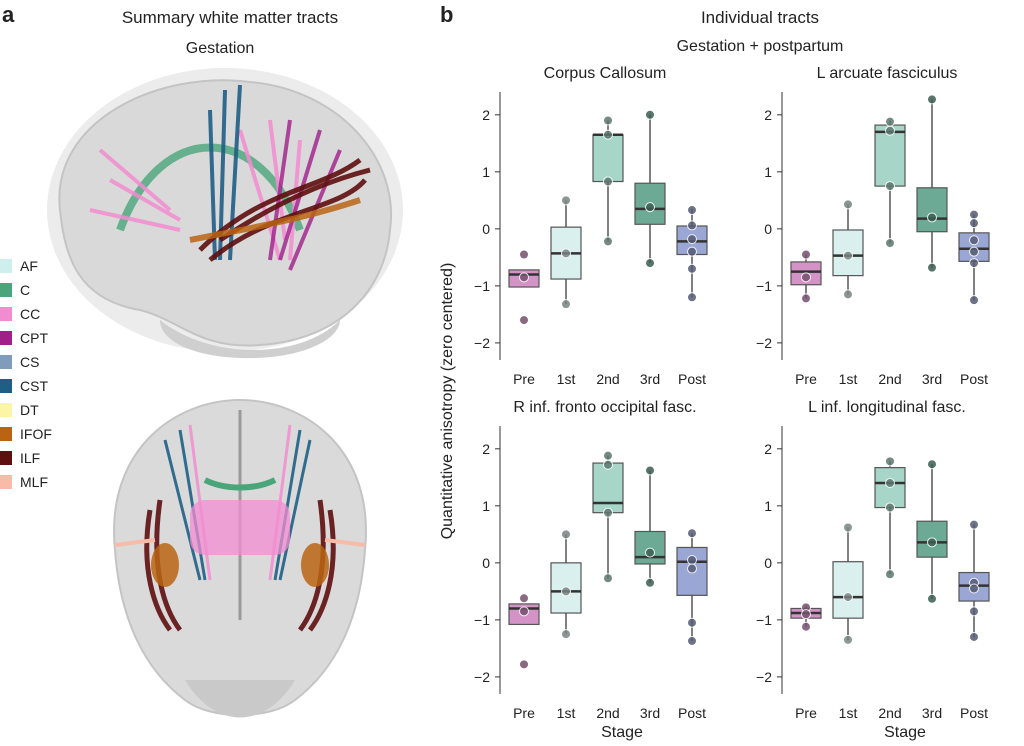 This screenshot has width=1024, height=746. I want to click on lateral-brain-view, so click(225, 213).